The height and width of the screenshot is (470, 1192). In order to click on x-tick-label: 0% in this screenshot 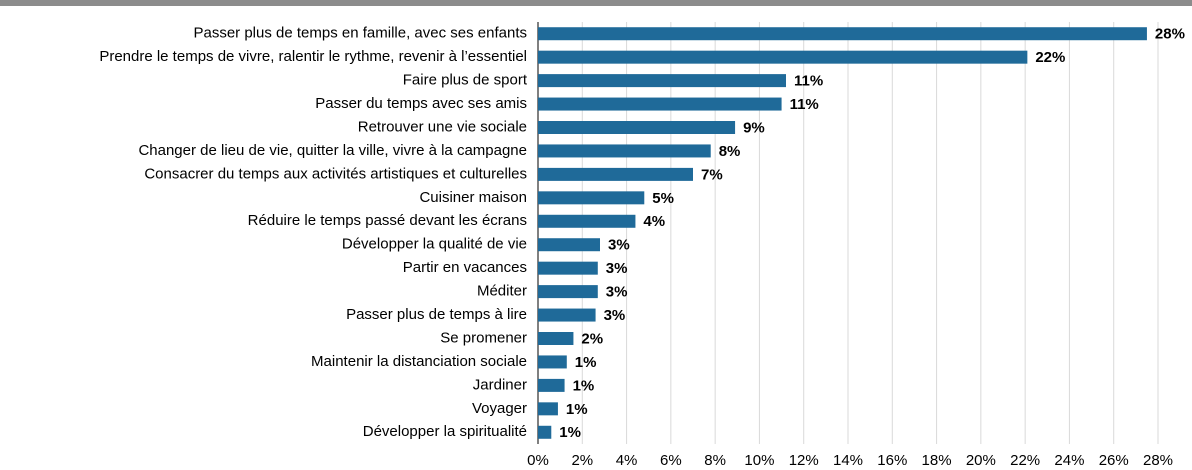, I will do `click(538, 460)`.